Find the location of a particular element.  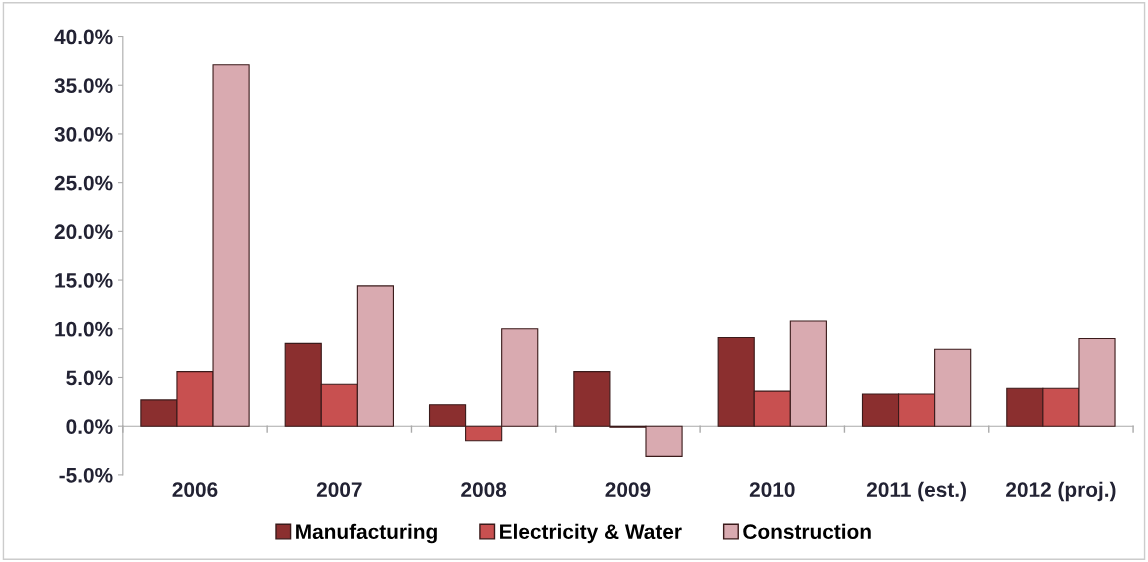

legend-label: Electricity & Water is located at coordinates (591, 533).